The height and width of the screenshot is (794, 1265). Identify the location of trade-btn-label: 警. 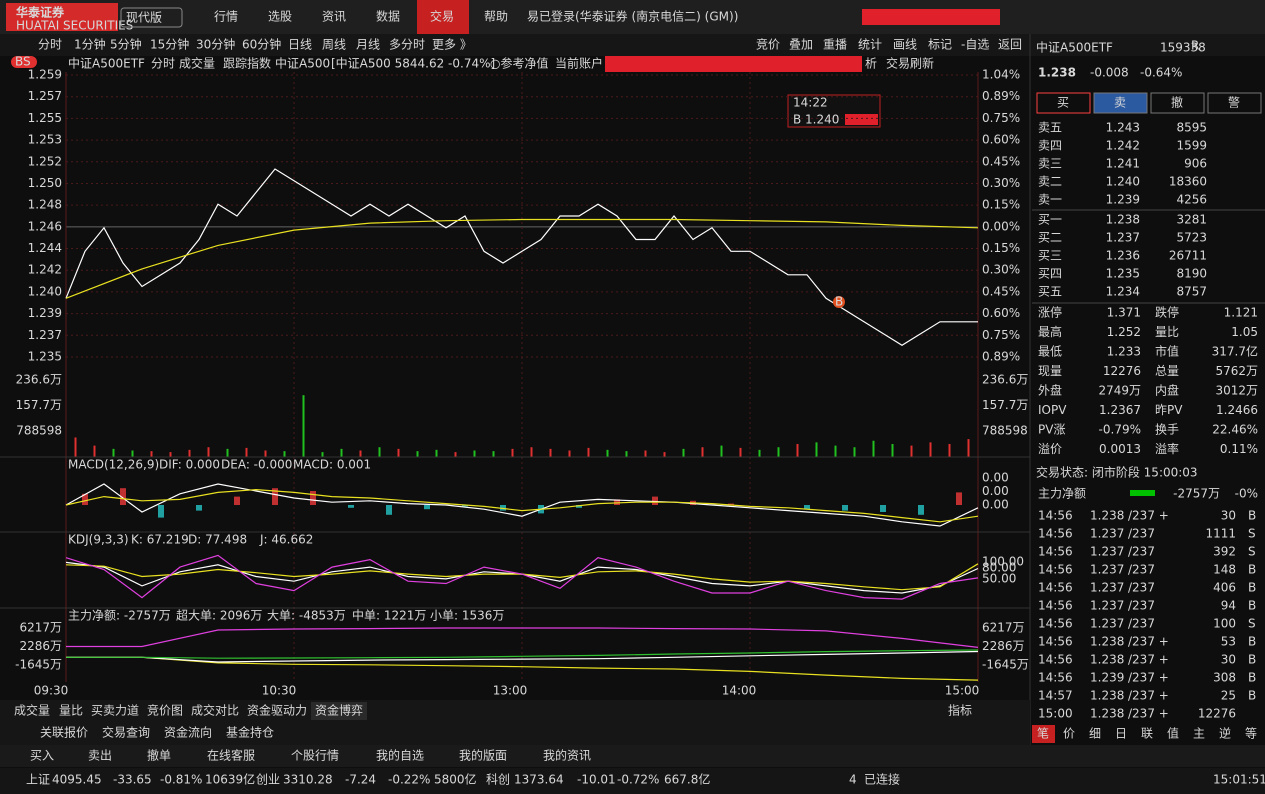
(1234, 102).